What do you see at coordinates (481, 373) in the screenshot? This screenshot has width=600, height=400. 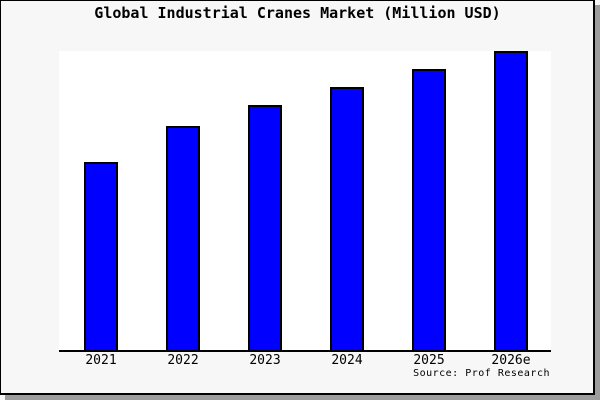 I see `source-note: Source: Prof Research` at bounding box center [481, 373].